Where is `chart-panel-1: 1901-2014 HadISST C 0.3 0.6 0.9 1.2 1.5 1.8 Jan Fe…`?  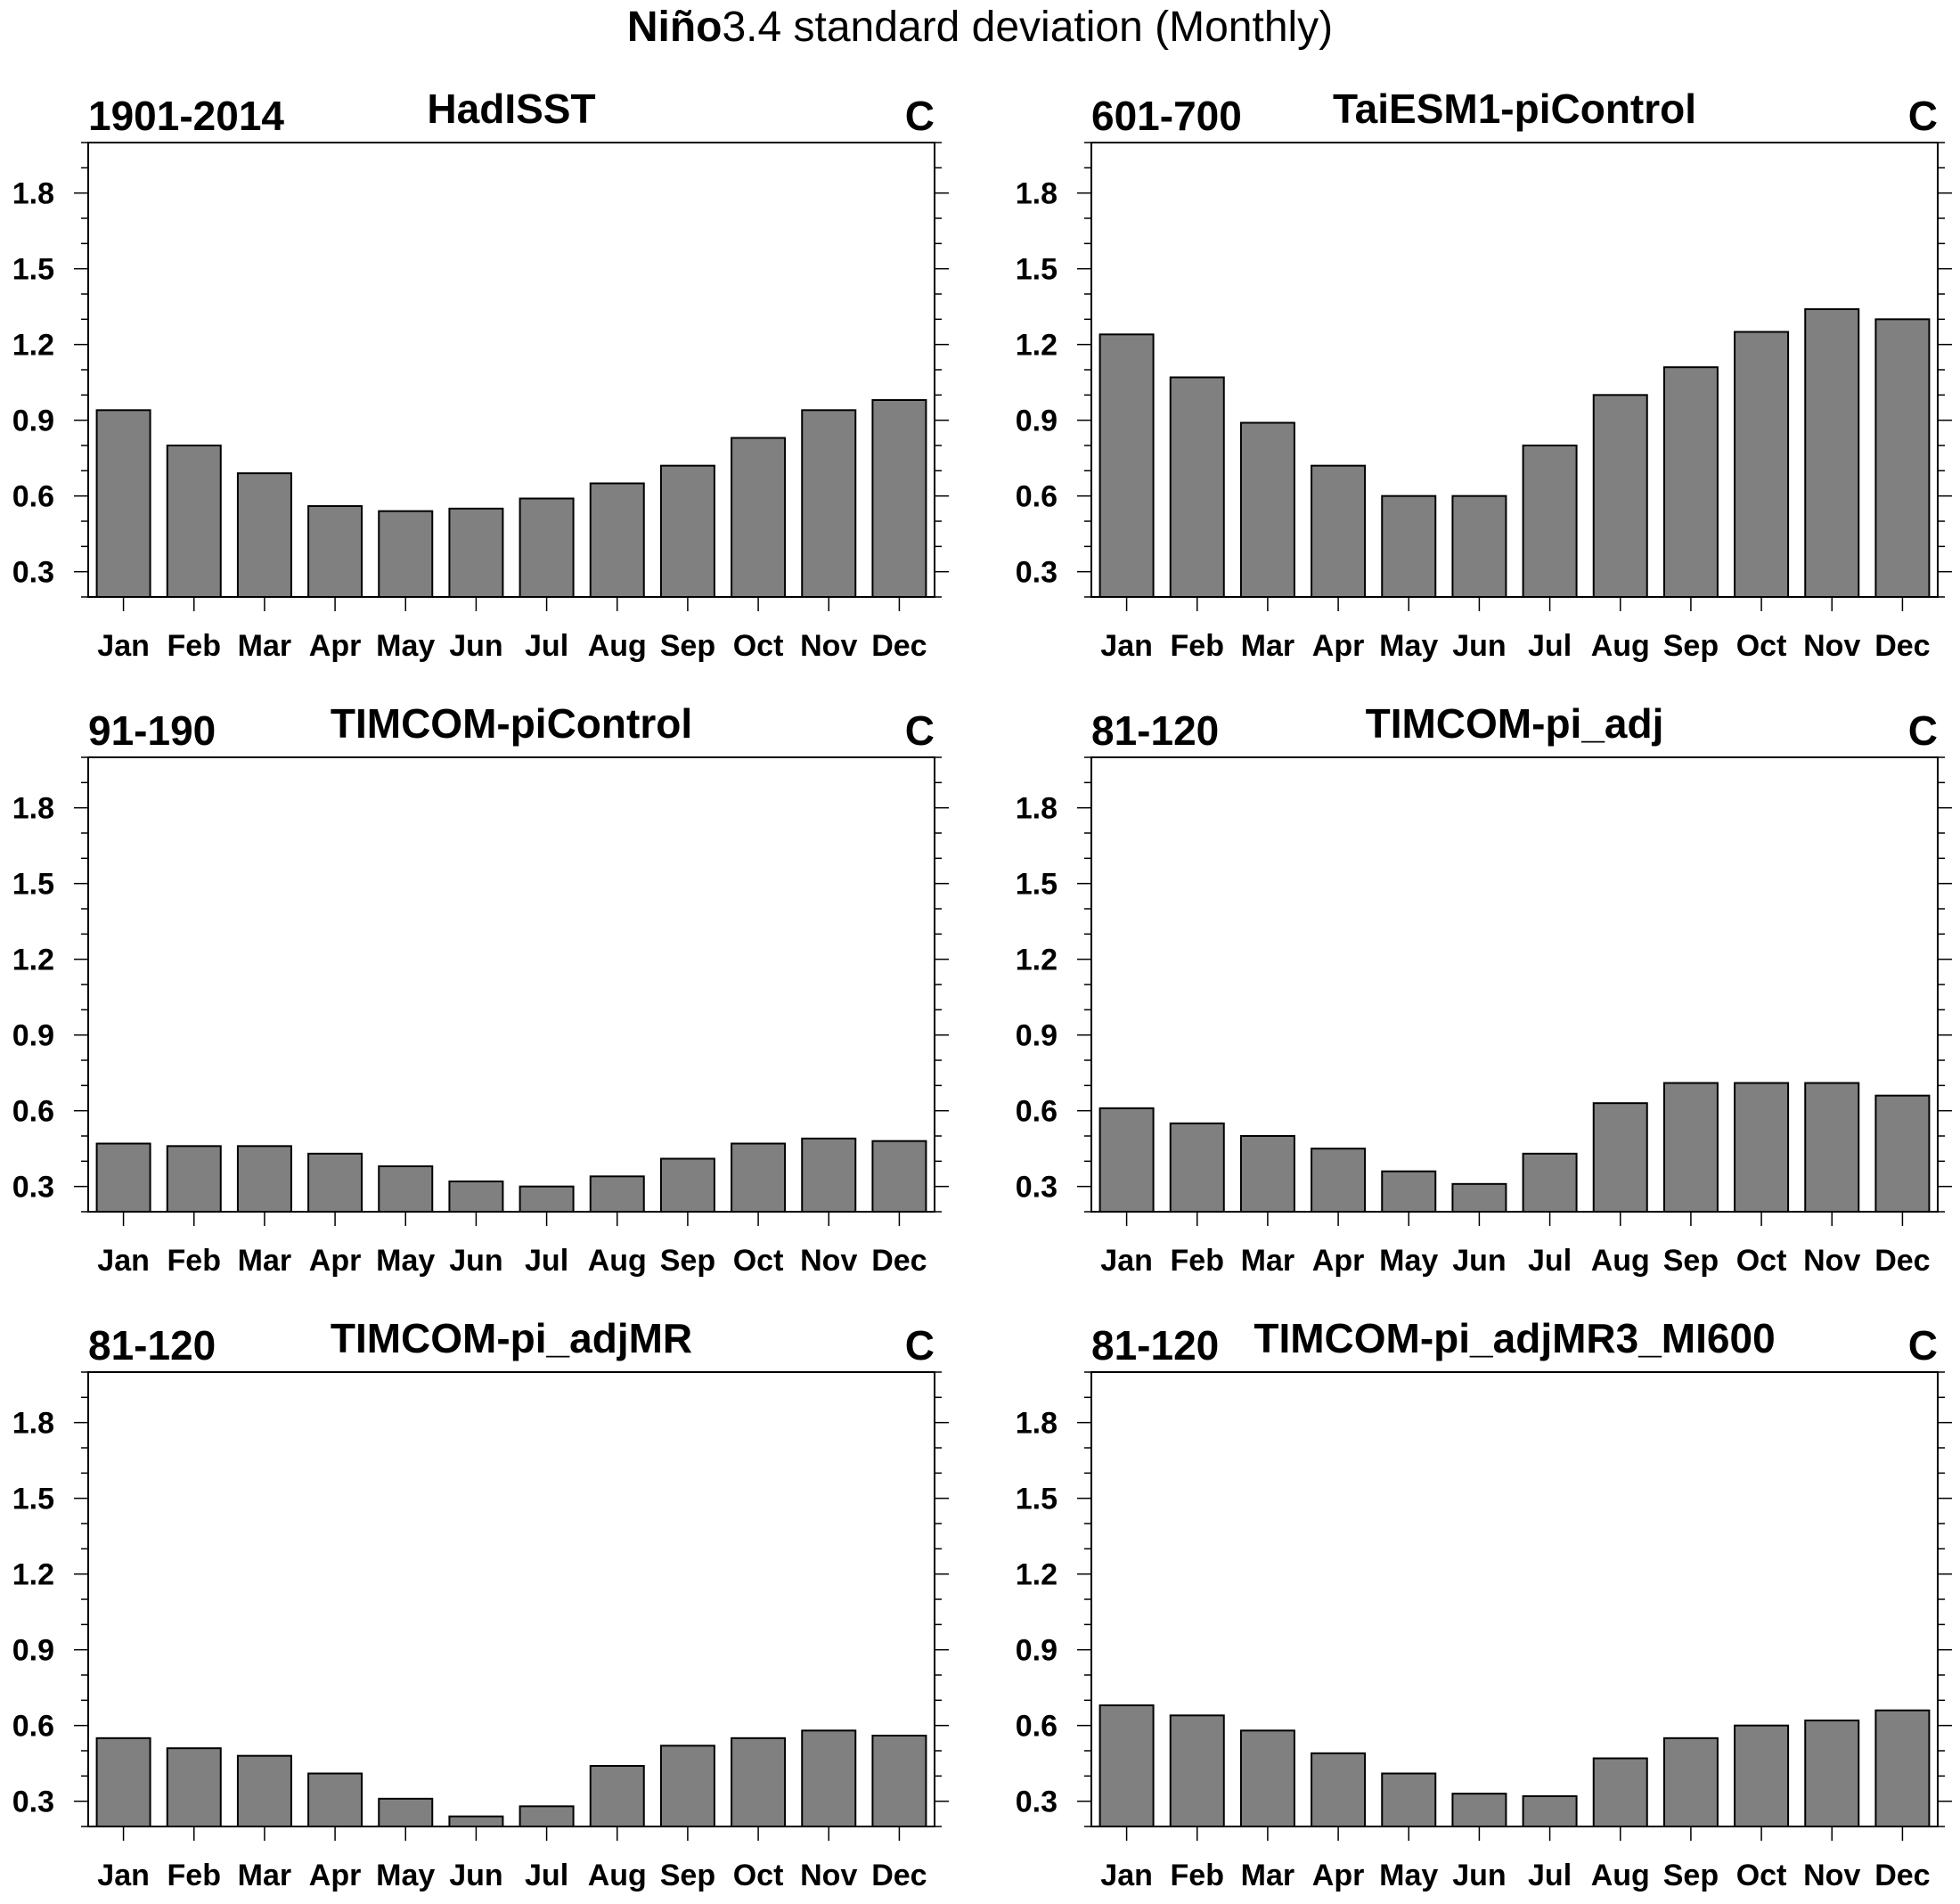 chart-panel-1: 1901-2014 HadISST C 0.3 0.6 0.9 1.2 1.5 1.8 Jan Fe… is located at coordinates (480, 374).